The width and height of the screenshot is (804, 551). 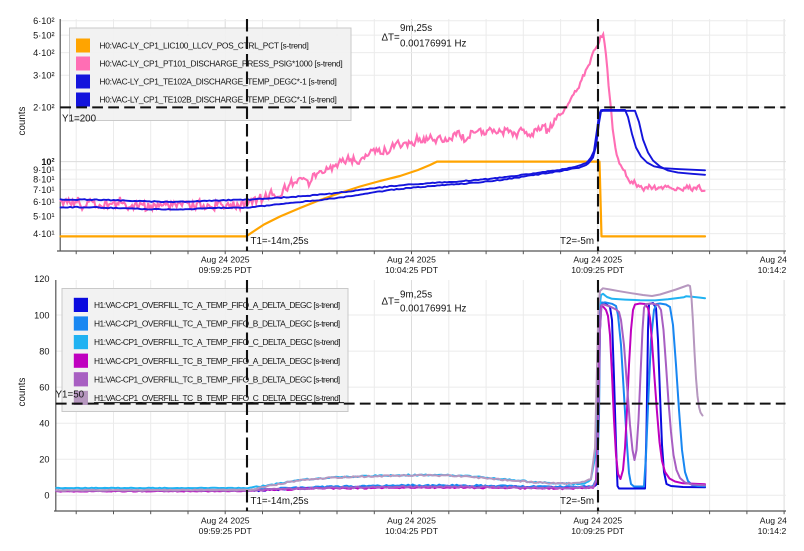 What do you see at coordinates (43, 179) in the screenshot?
I see `svg-text: 8·10¹` at bounding box center [43, 179].